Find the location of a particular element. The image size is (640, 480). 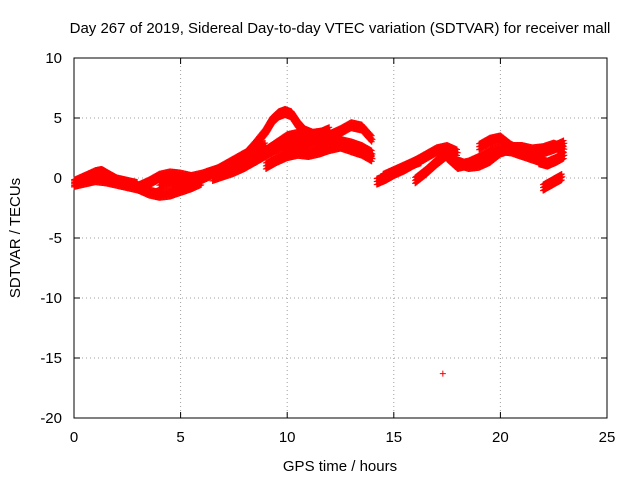

x-tick-label: 0 is located at coordinates (74, 437).